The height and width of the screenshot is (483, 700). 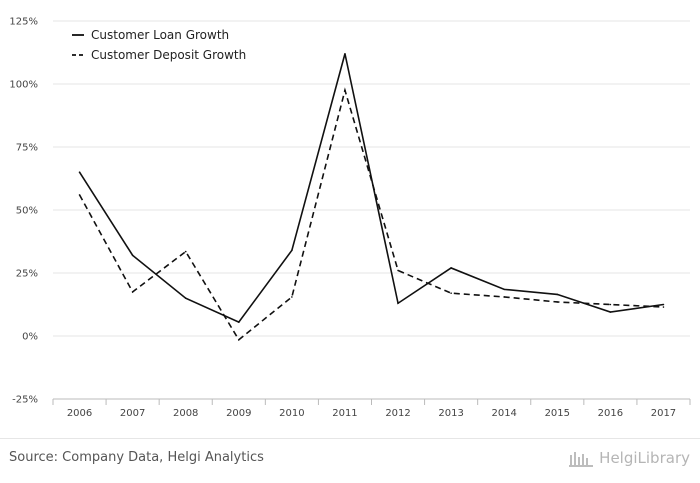 I want to click on y-tick-label: 25%, so click(x=27, y=274).